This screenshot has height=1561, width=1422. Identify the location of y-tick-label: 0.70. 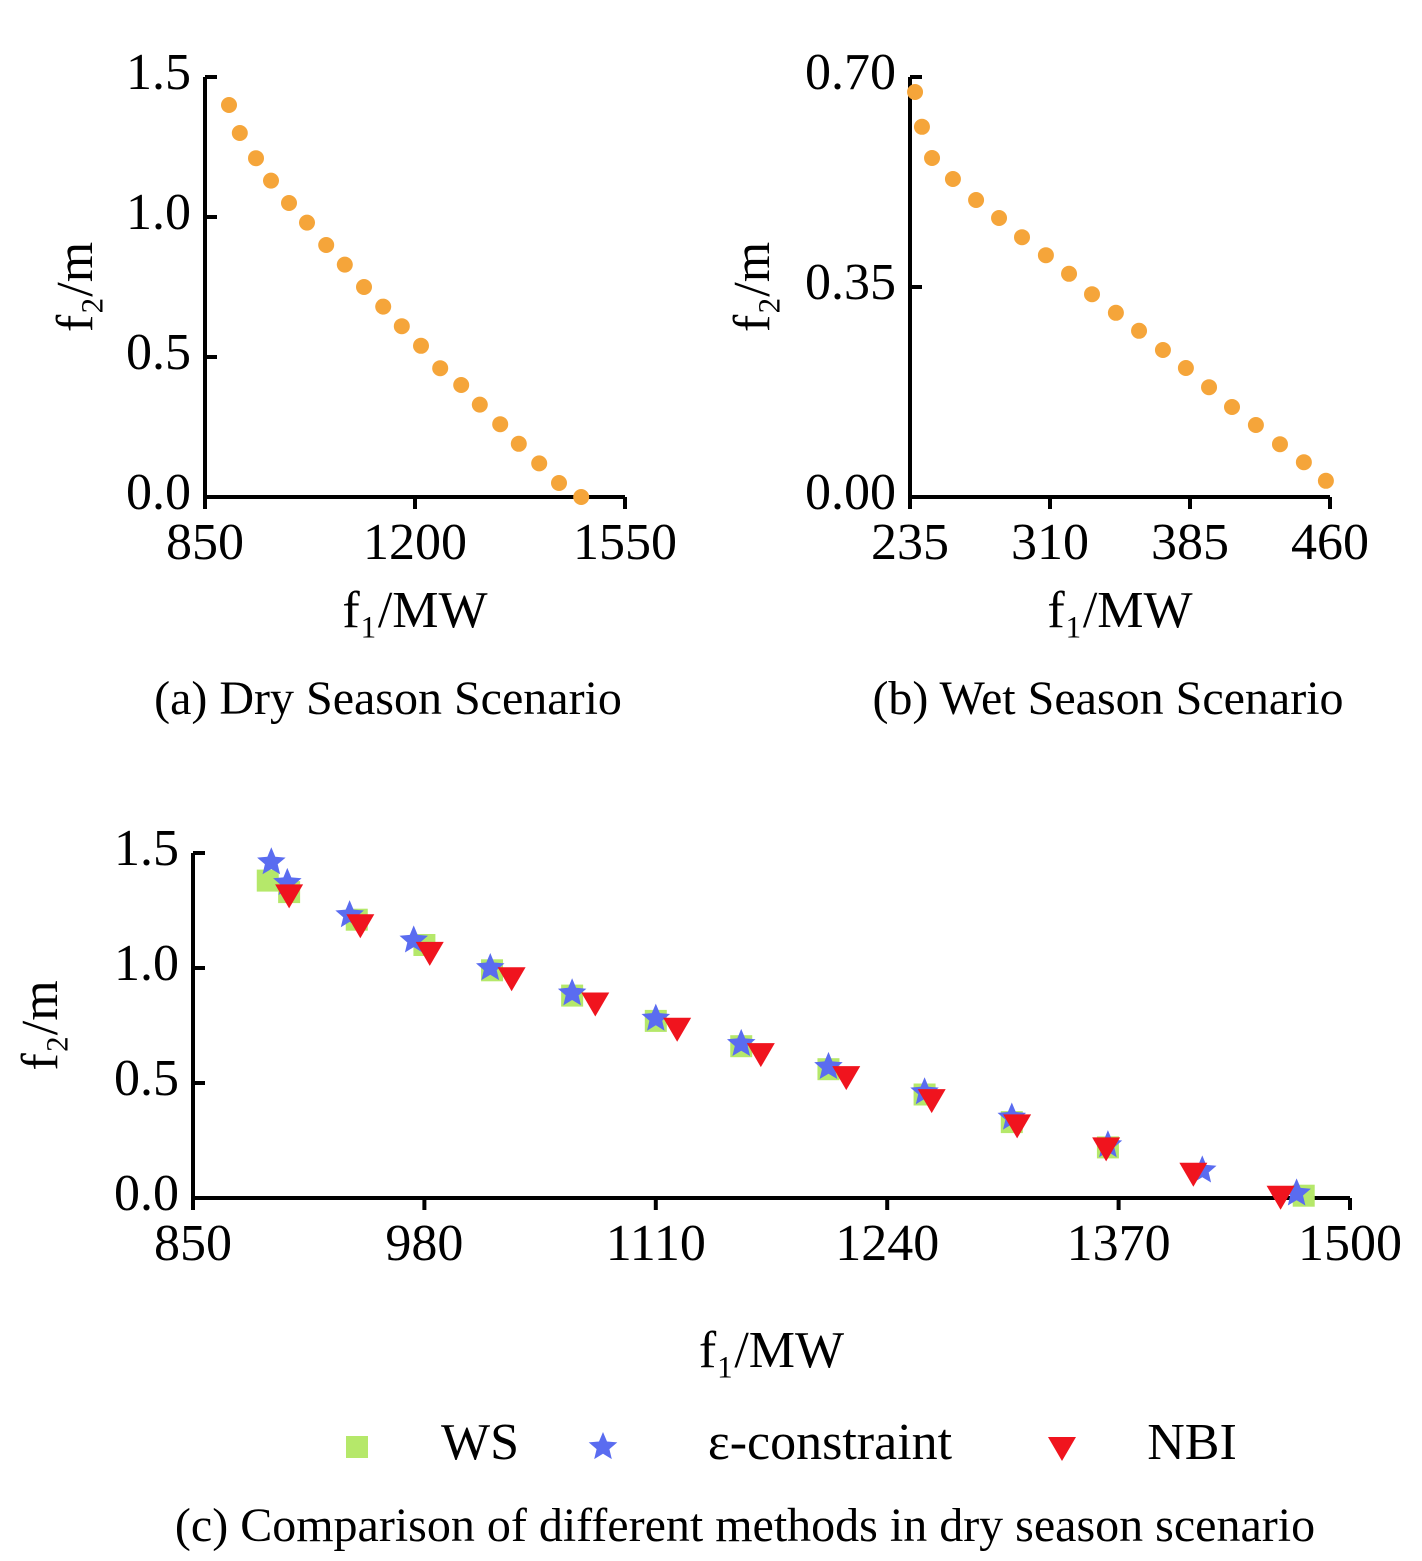
(850, 72).